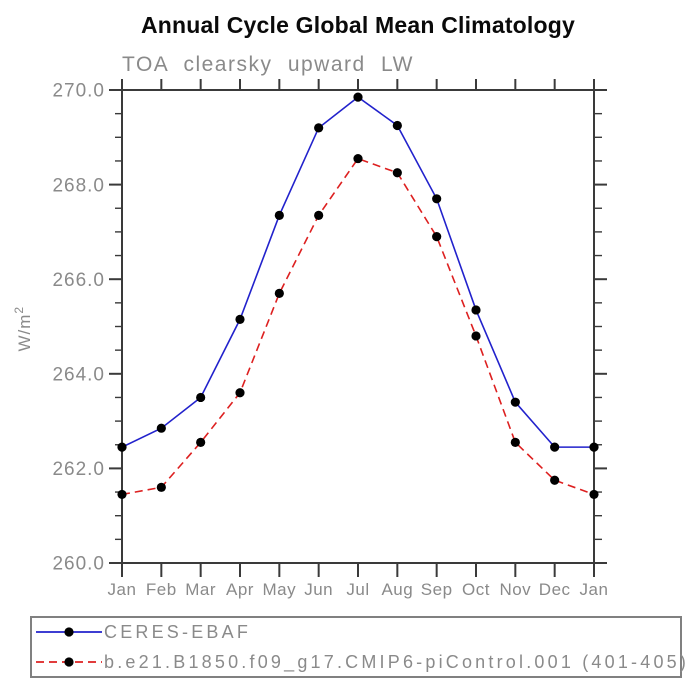 The image size is (700, 700). What do you see at coordinates (161, 589) in the screenshot?
I see `x-tick-label: Feb` at bounding box center [161, 589].